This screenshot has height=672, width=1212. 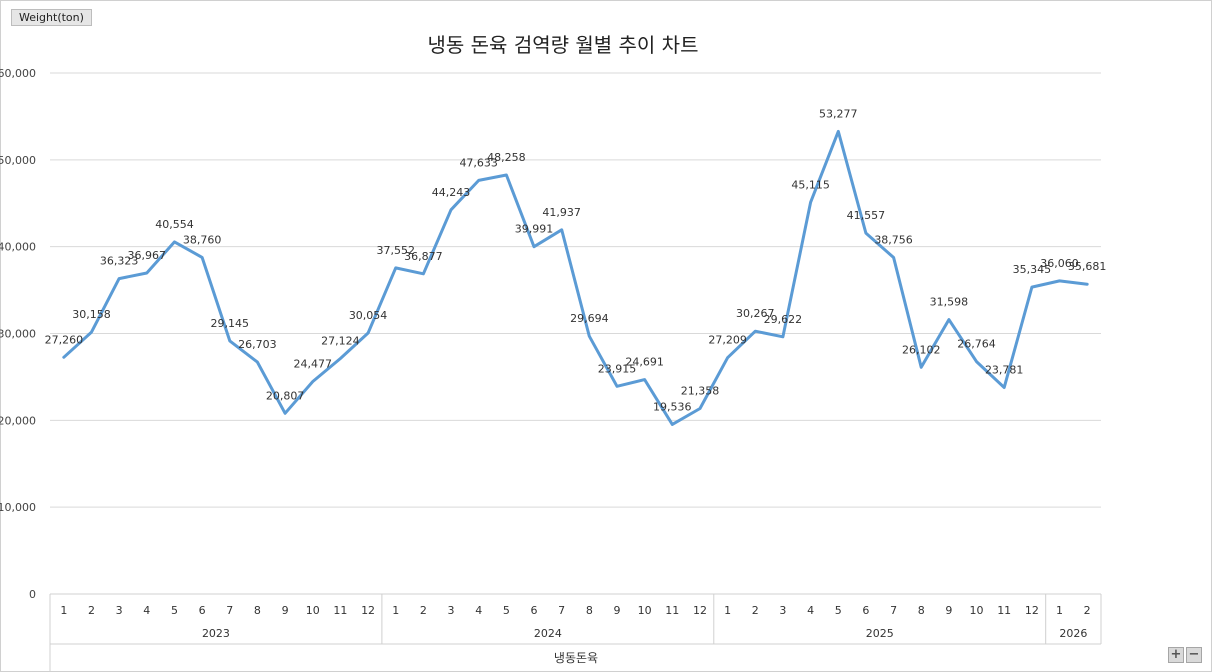 I want to click on data-label: 29,622, so click(x=783, y=319).